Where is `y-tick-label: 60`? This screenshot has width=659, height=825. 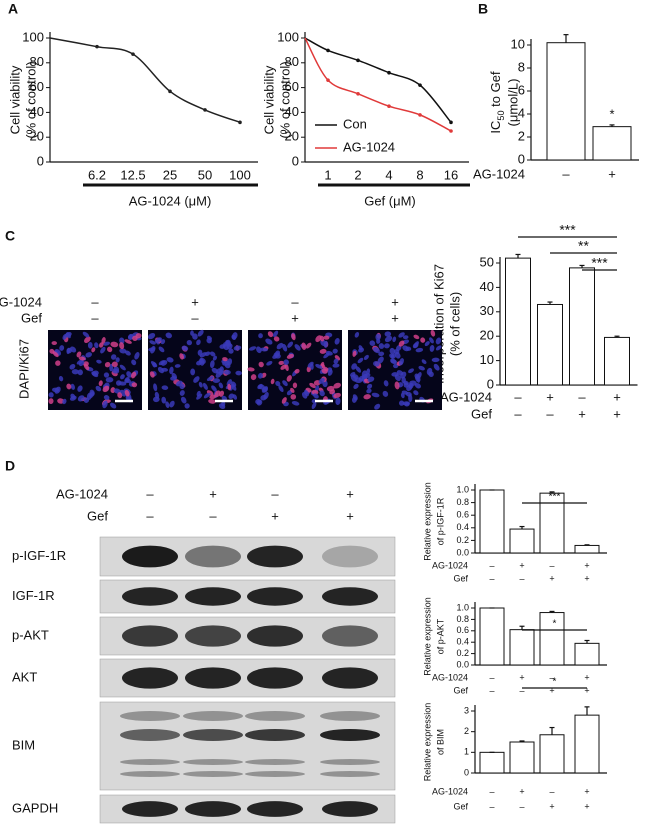 y-tick-label: 60 is located at coordinates (37, 86).